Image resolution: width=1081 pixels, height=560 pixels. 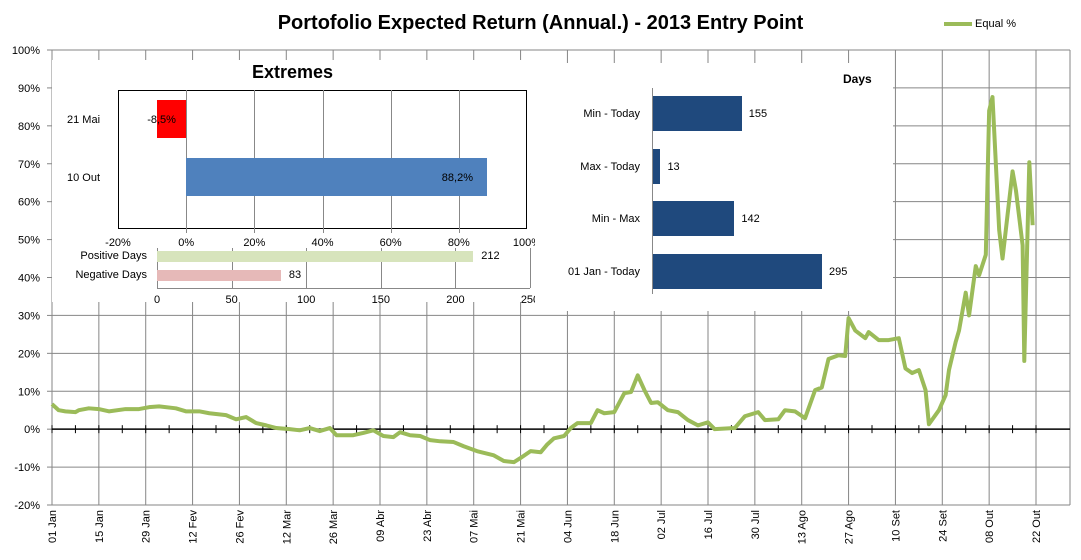 What do you see at coordinates (293, 72) in the screenshot?
I see `extremes-title: Extremes` at bounding box center [293, 72].